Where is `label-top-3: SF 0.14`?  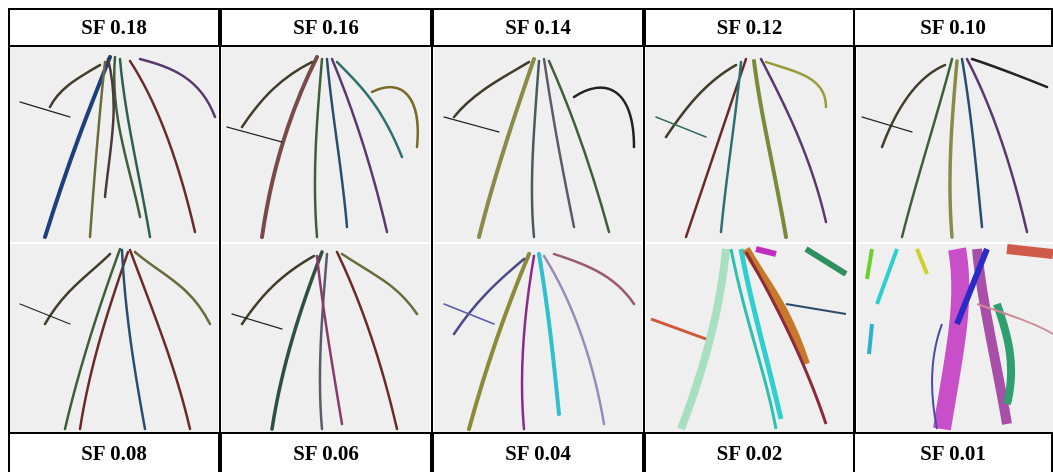
label-top-3: SF 0.14 is located at coordinates (538, 27).